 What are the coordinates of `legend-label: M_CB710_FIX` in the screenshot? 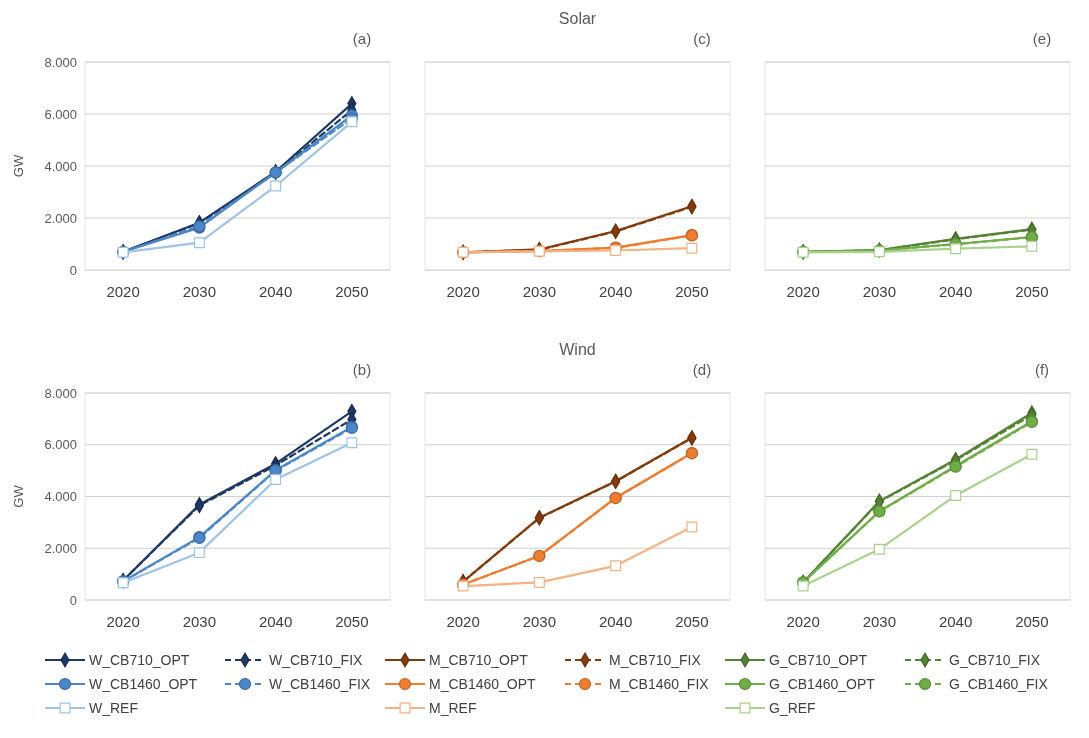 It's located at (655, 659).